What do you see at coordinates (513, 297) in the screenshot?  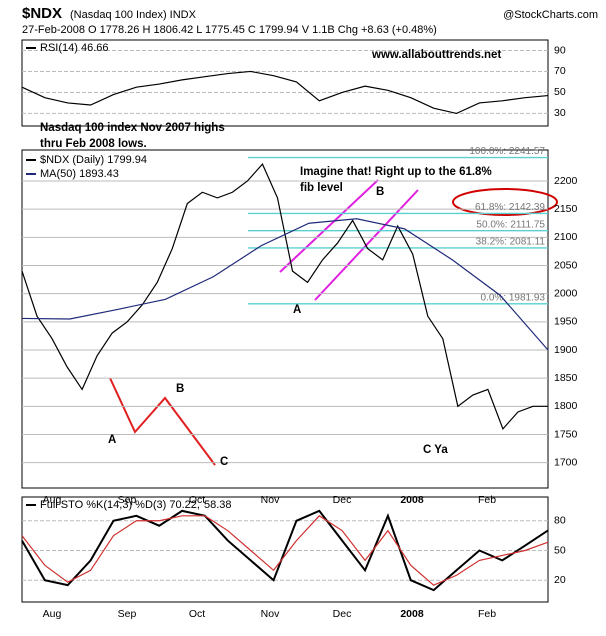 I see `fib-label: 0.0%: 1981.93` at bounding box center [513, 297].